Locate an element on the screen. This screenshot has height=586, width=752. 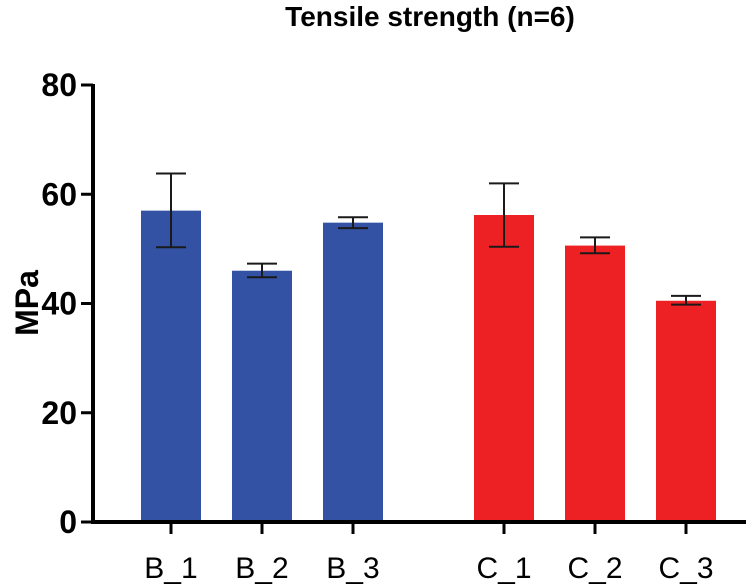
y-axis-label: MPa is located at coordinates (27, 303).